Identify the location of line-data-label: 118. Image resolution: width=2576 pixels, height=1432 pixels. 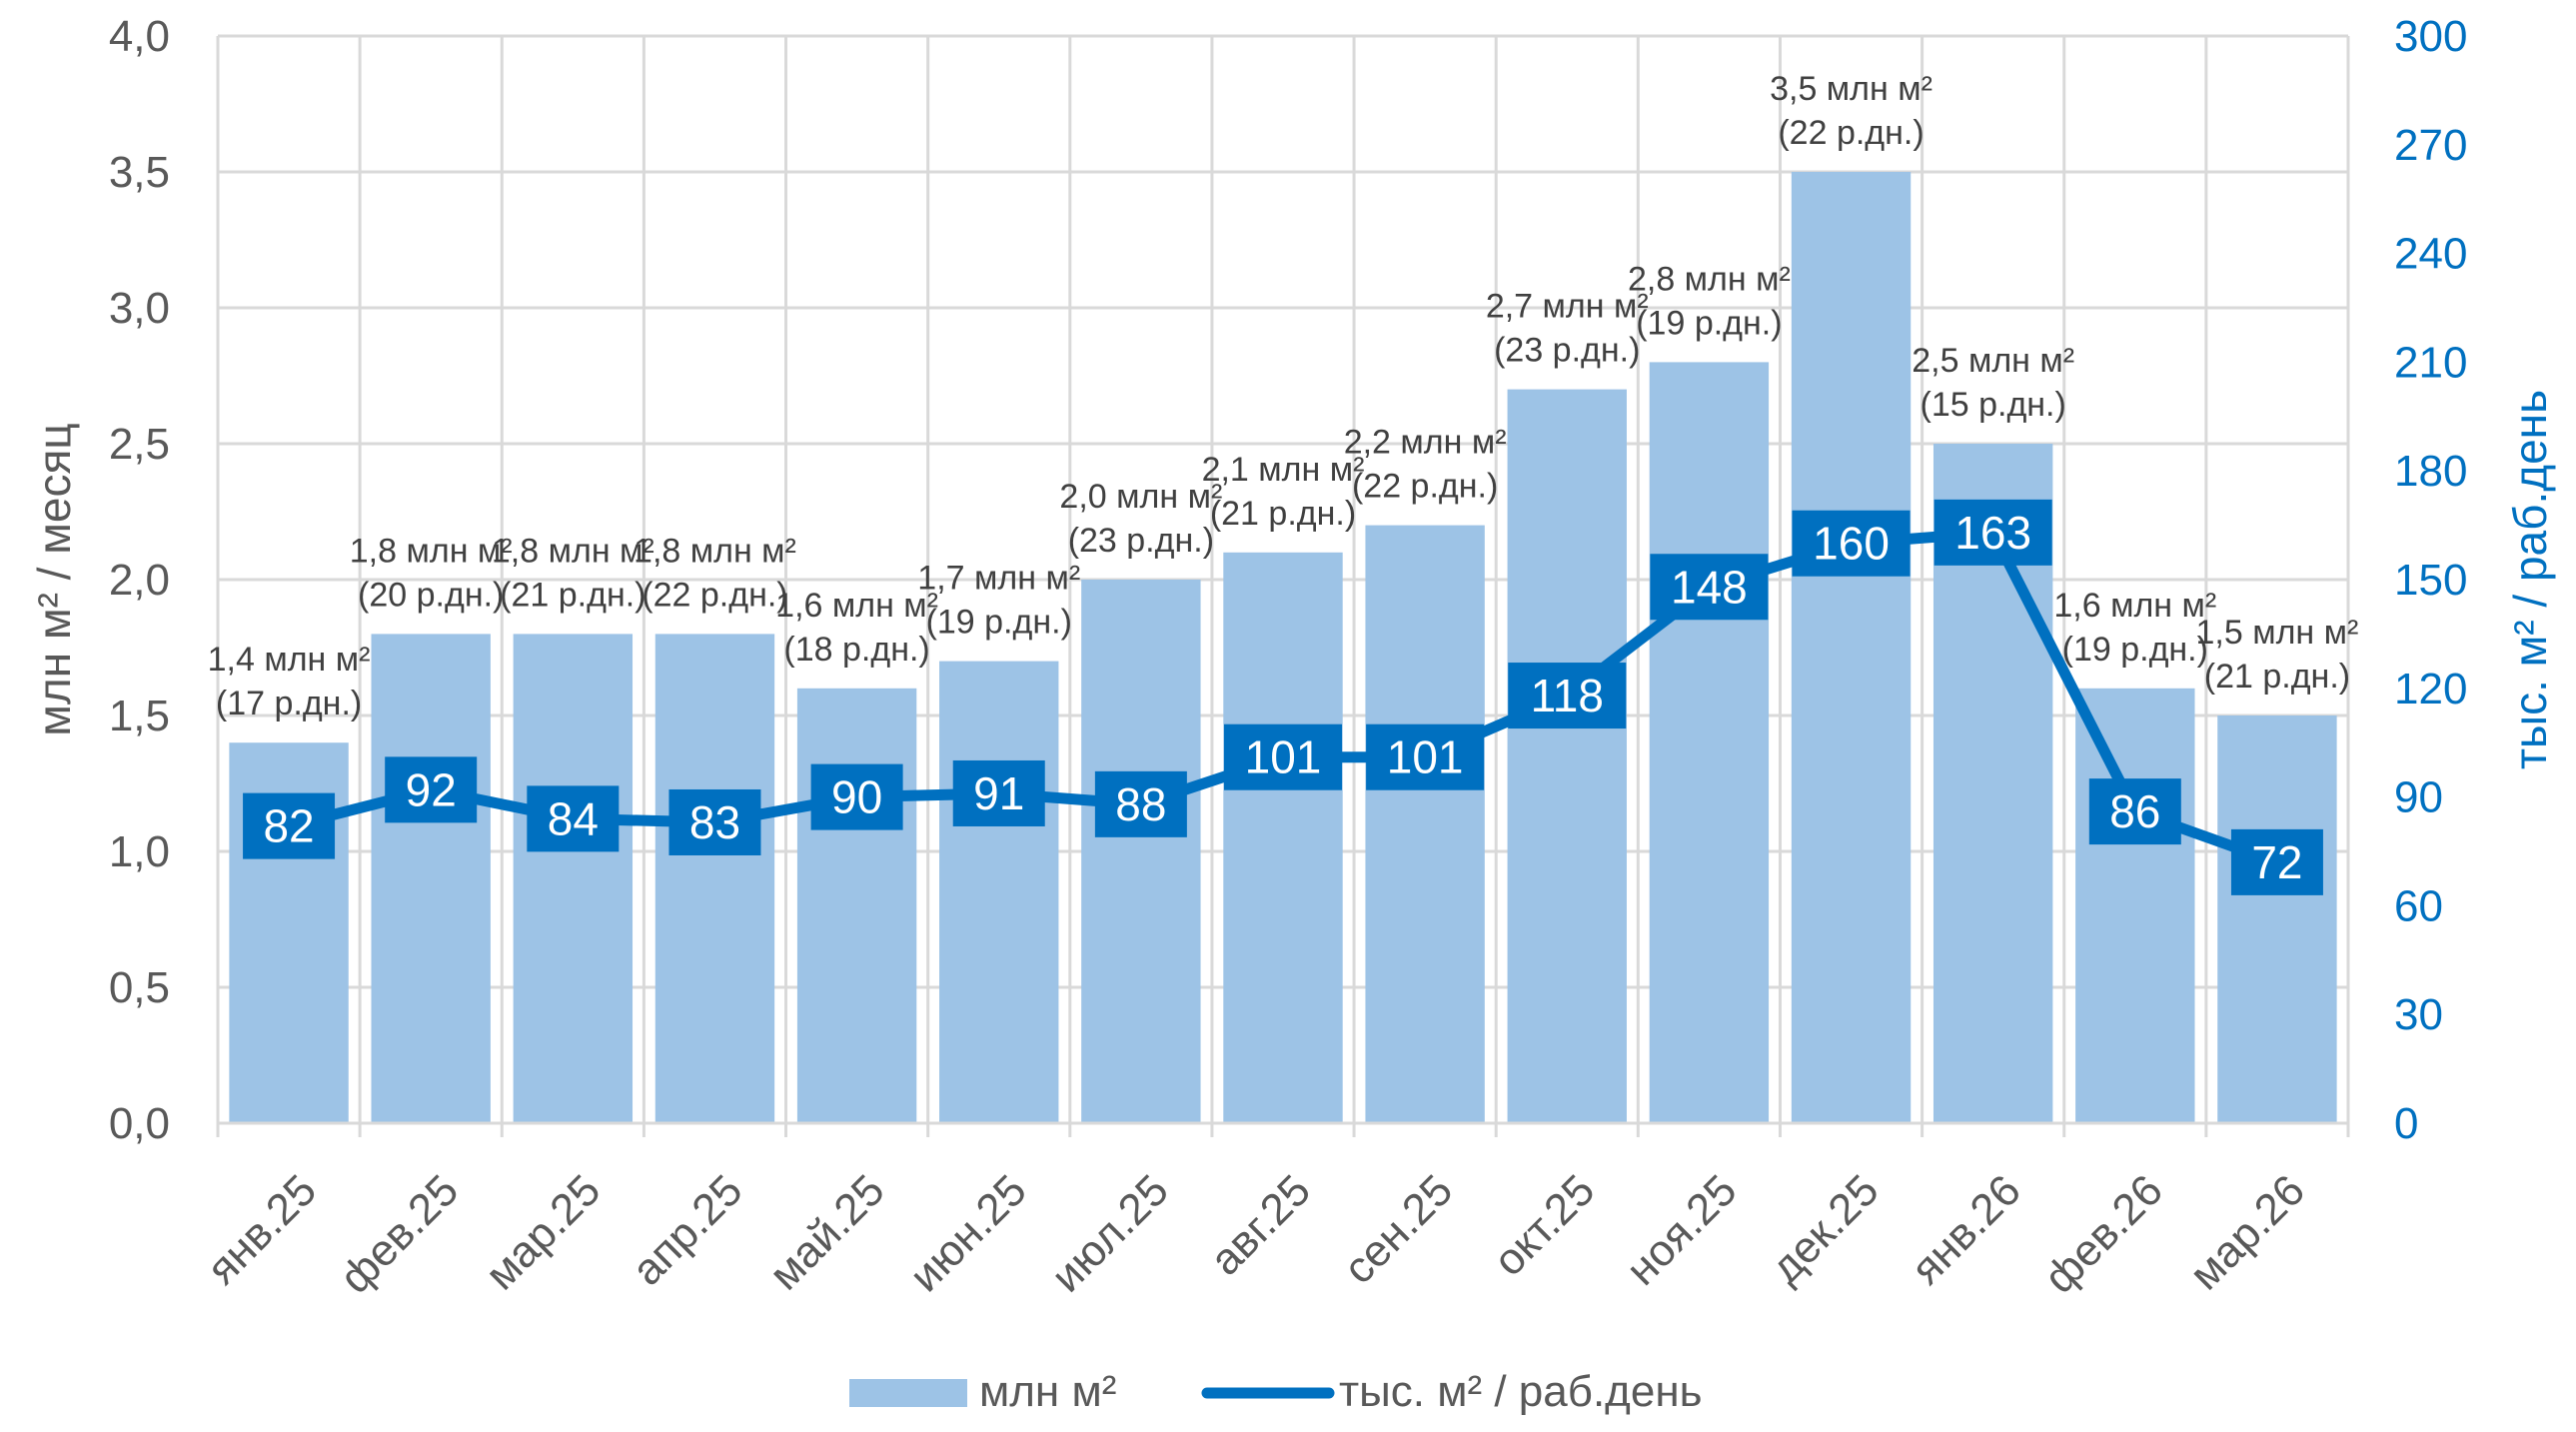
(1567, 695).